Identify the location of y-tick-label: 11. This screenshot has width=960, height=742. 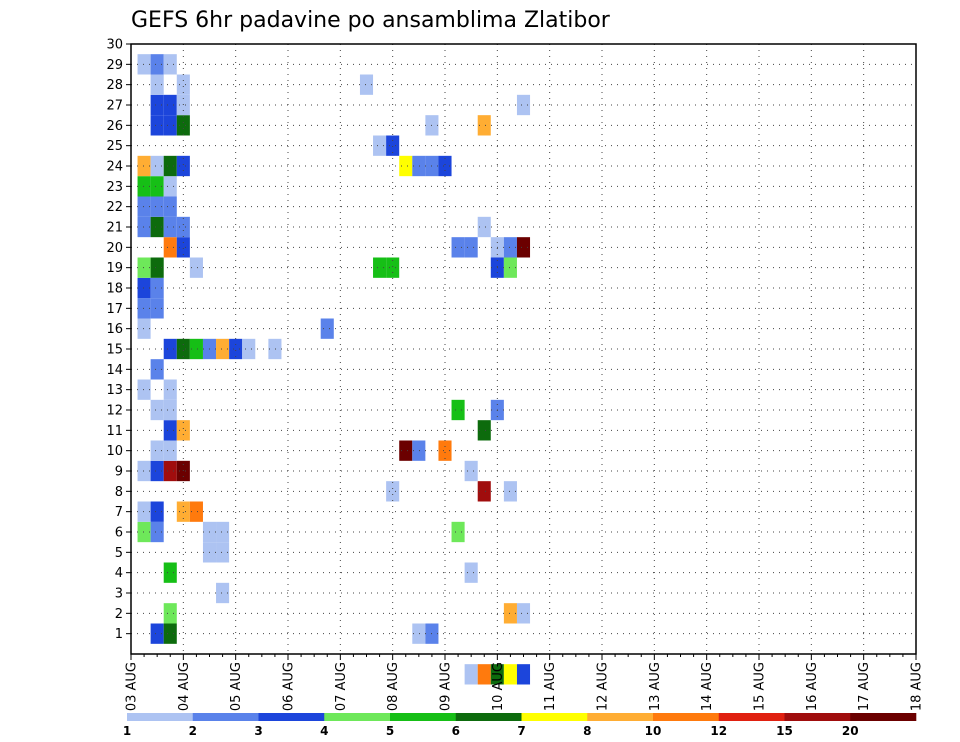
(114, 431).